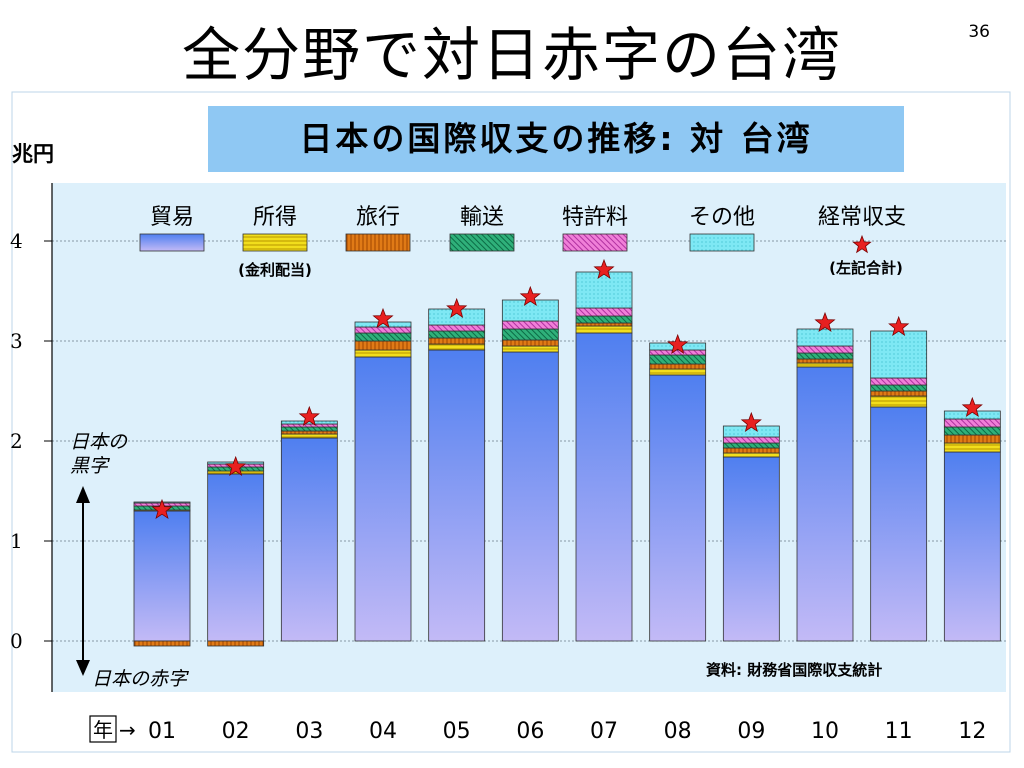  Describe the element at coordinates (16, 441) in the screenshot. I see `y-tick-label: 2` at that location.